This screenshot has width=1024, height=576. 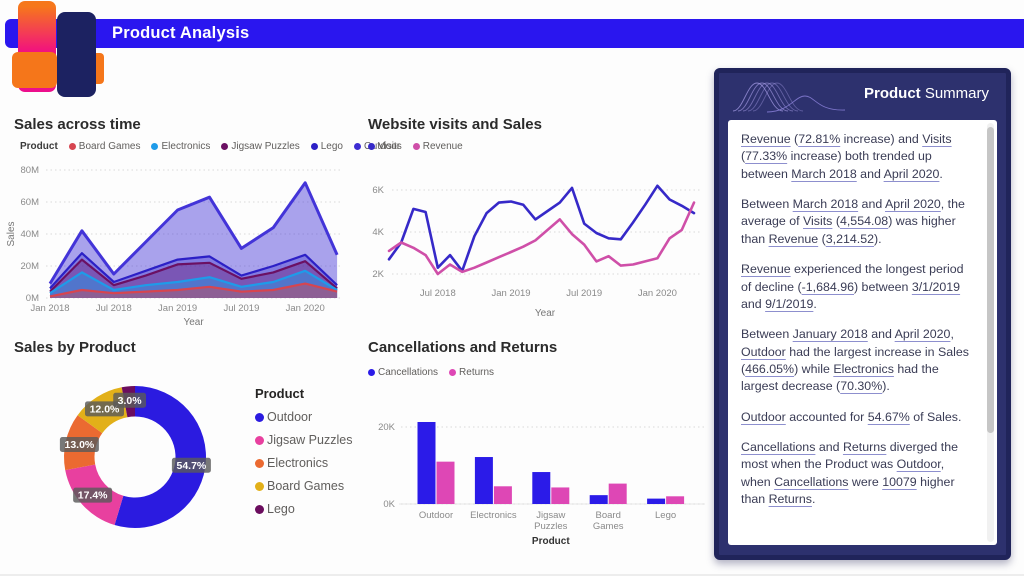 I want to click on legend-title: Product, so click(x=280, y=393).